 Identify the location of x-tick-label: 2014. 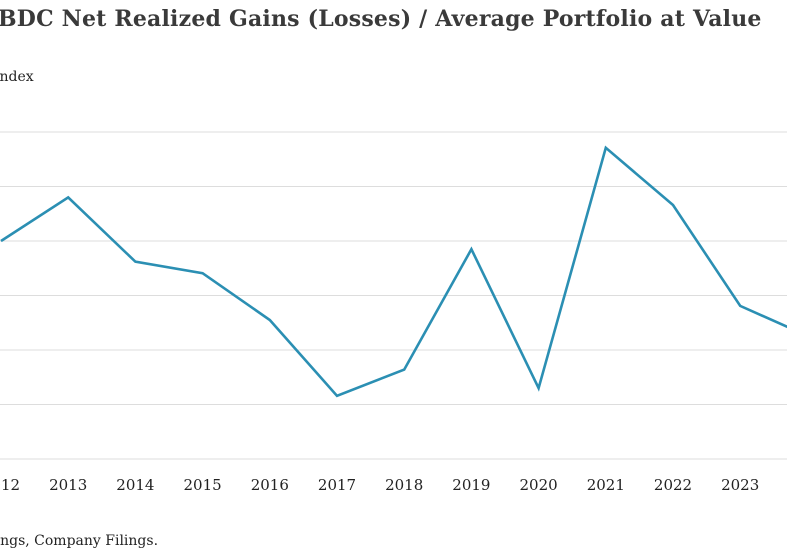
(135, 485).